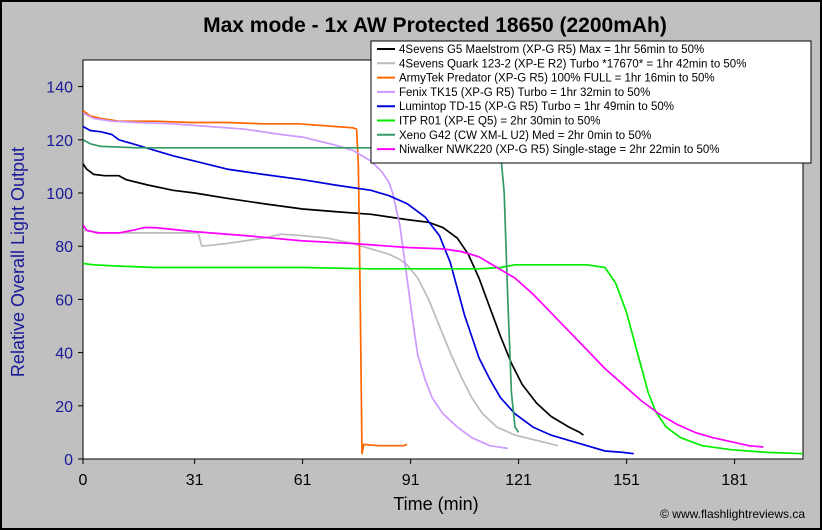 The image size is (822, 530). Describe the element at coordinates (59, 141) in the screenshot. I see `y-tick-label: 120` at that location.